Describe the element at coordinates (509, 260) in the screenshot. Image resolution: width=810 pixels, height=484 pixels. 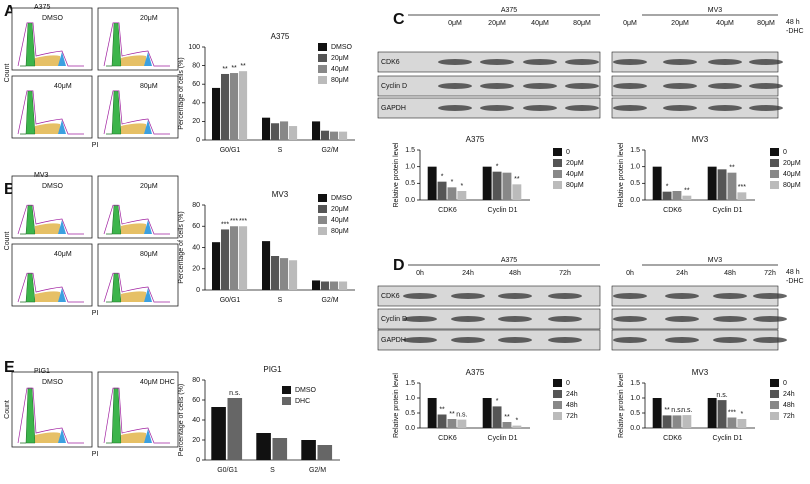
I see `blot-group-label: A375` at that location.